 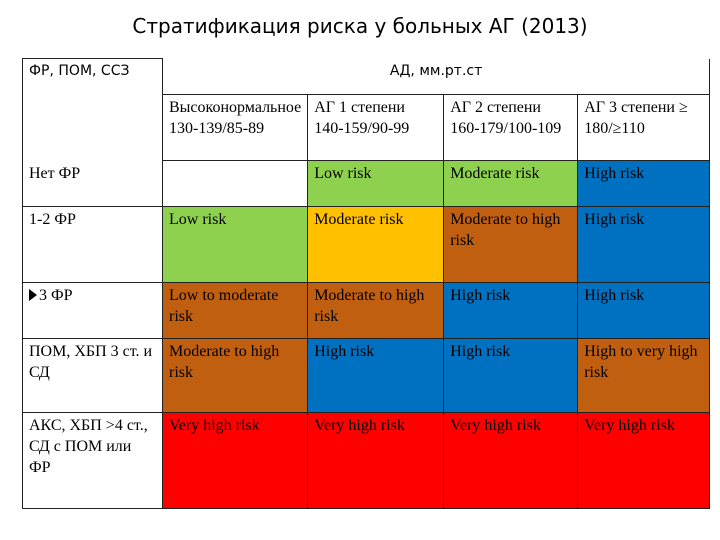 I want to click on column-header-grade-1: АГ 1 степени 140-159/90-99, so click(x=376, y=127).